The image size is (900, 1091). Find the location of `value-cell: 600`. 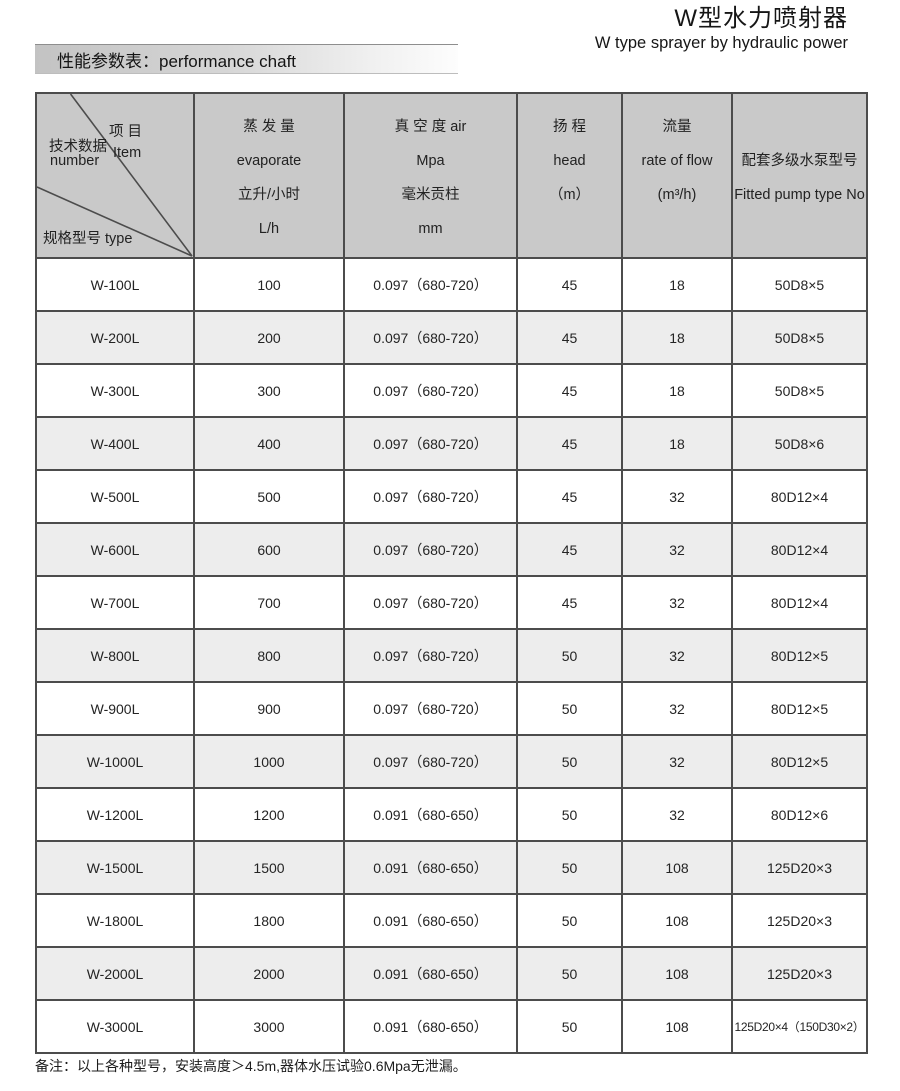

value-cell: 600 is located at coordinates (269, 549).